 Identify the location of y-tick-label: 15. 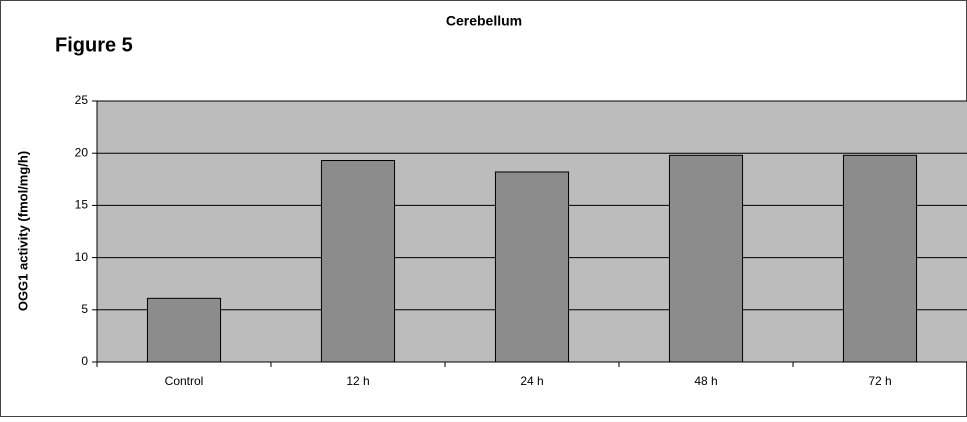
(82, 205).